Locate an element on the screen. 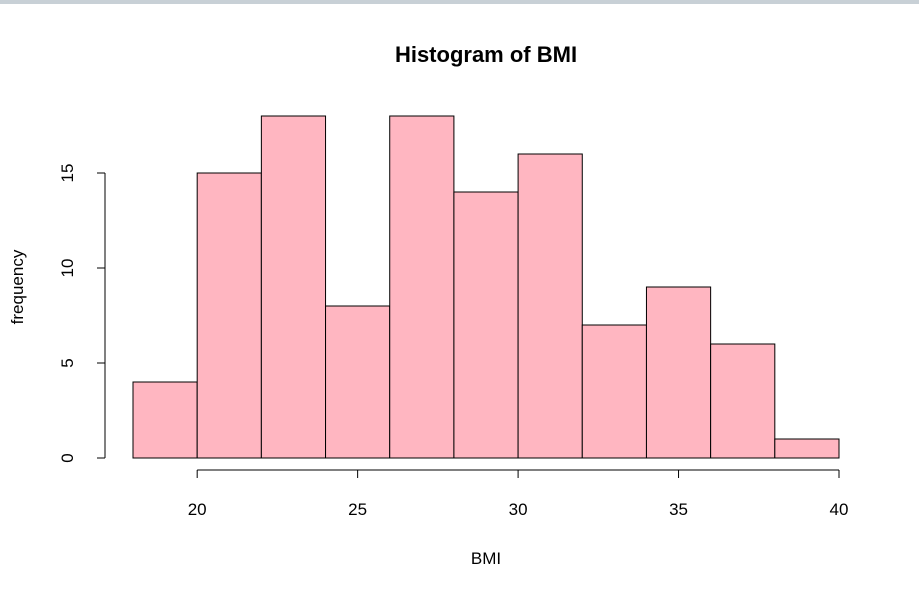  window-top-border is located at coordinates (459, 2).